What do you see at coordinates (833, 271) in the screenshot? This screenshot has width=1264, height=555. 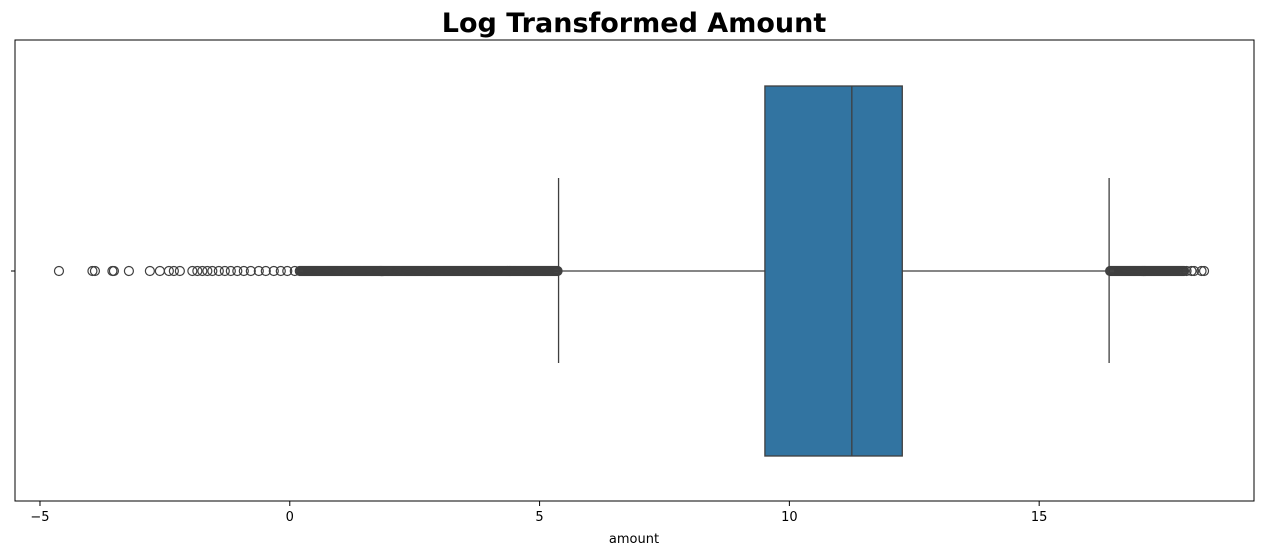 I see `iqr-box` at bounding box center [833, 271].